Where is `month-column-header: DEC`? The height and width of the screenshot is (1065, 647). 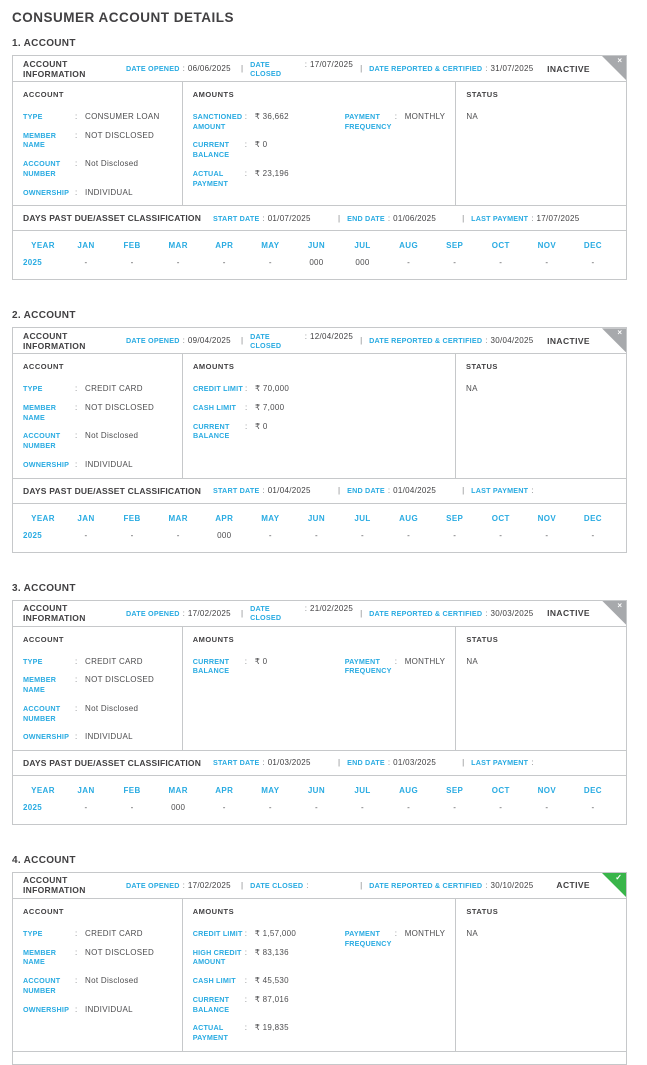
month-column-header: DEC is located at coordinates (592, 790).